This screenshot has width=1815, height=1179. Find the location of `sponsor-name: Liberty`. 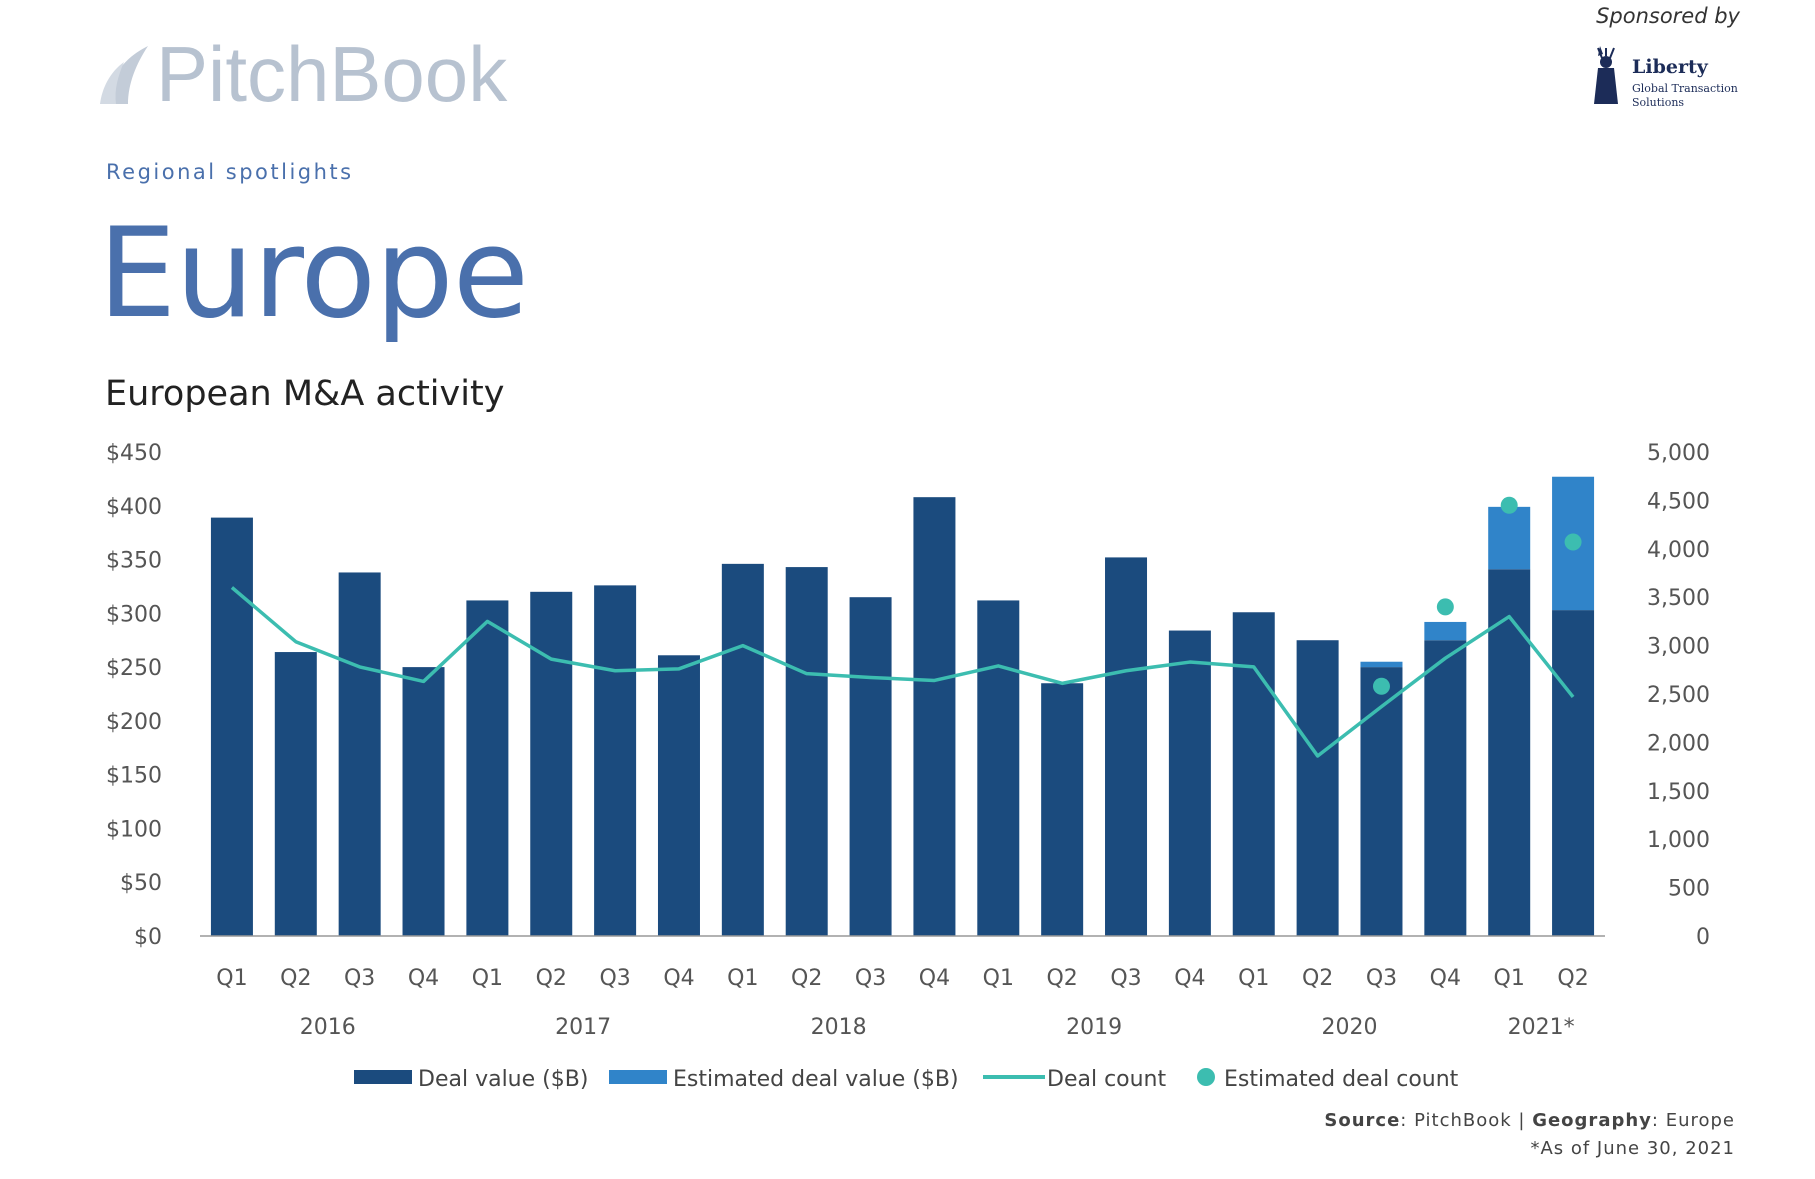

sponsor-name: Liberty is located at coordinates (1670, 67).